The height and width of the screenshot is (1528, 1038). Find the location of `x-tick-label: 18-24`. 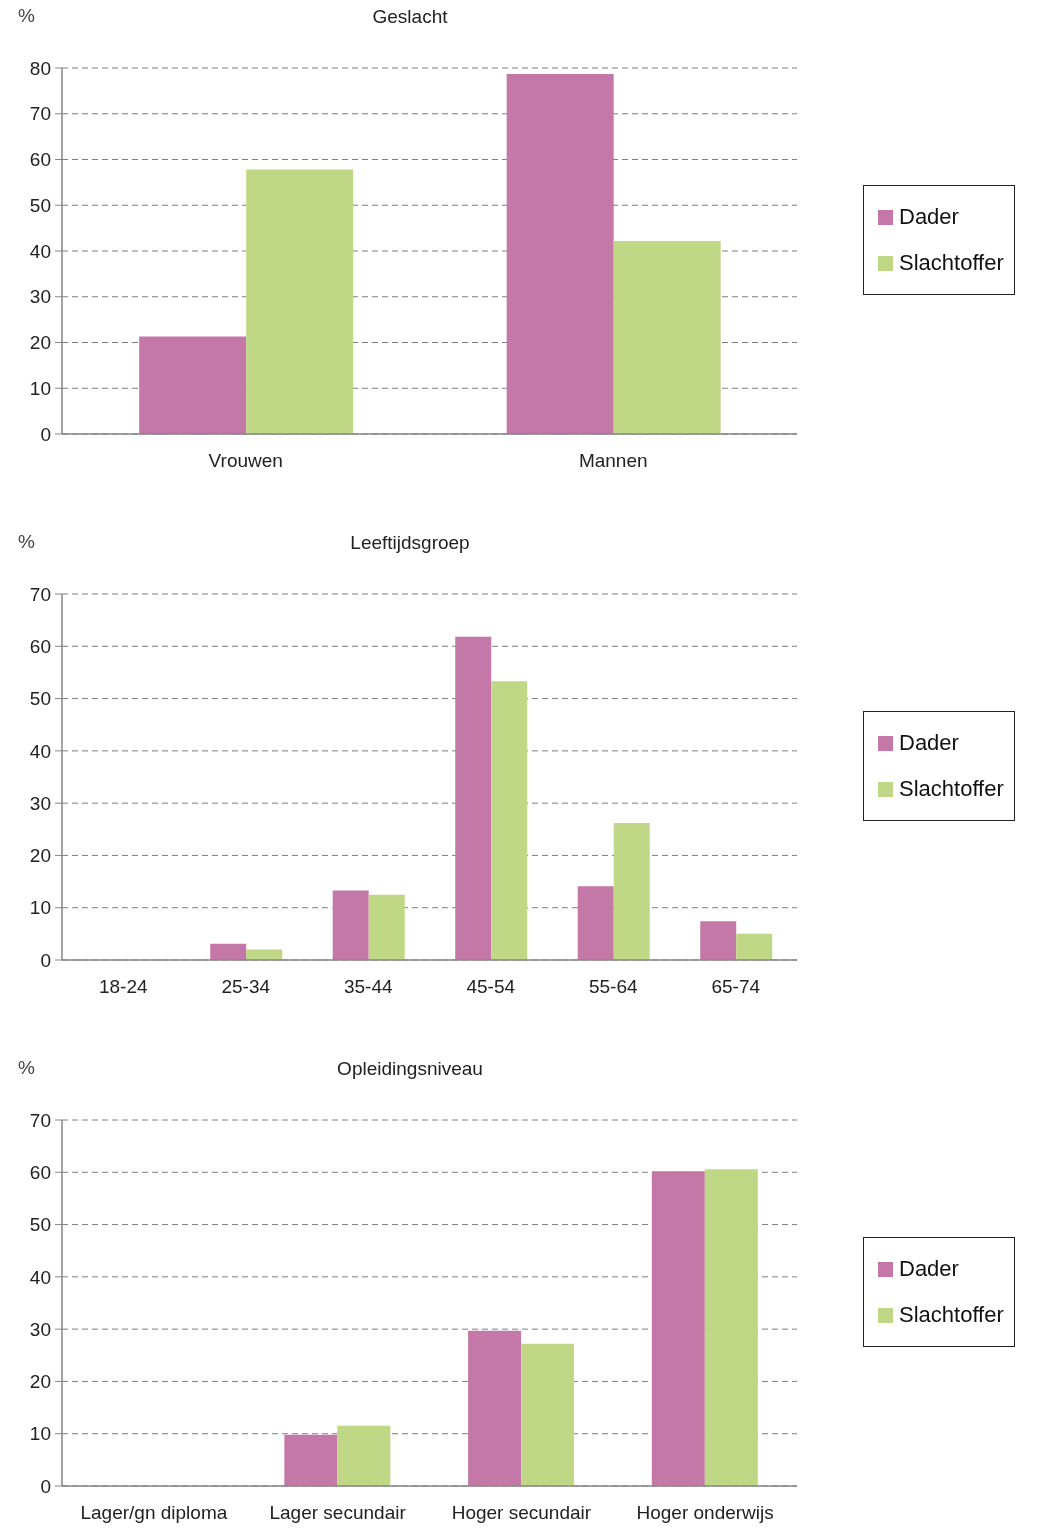

x-tick-label: 18-24 is located at coordinates (123, 987).